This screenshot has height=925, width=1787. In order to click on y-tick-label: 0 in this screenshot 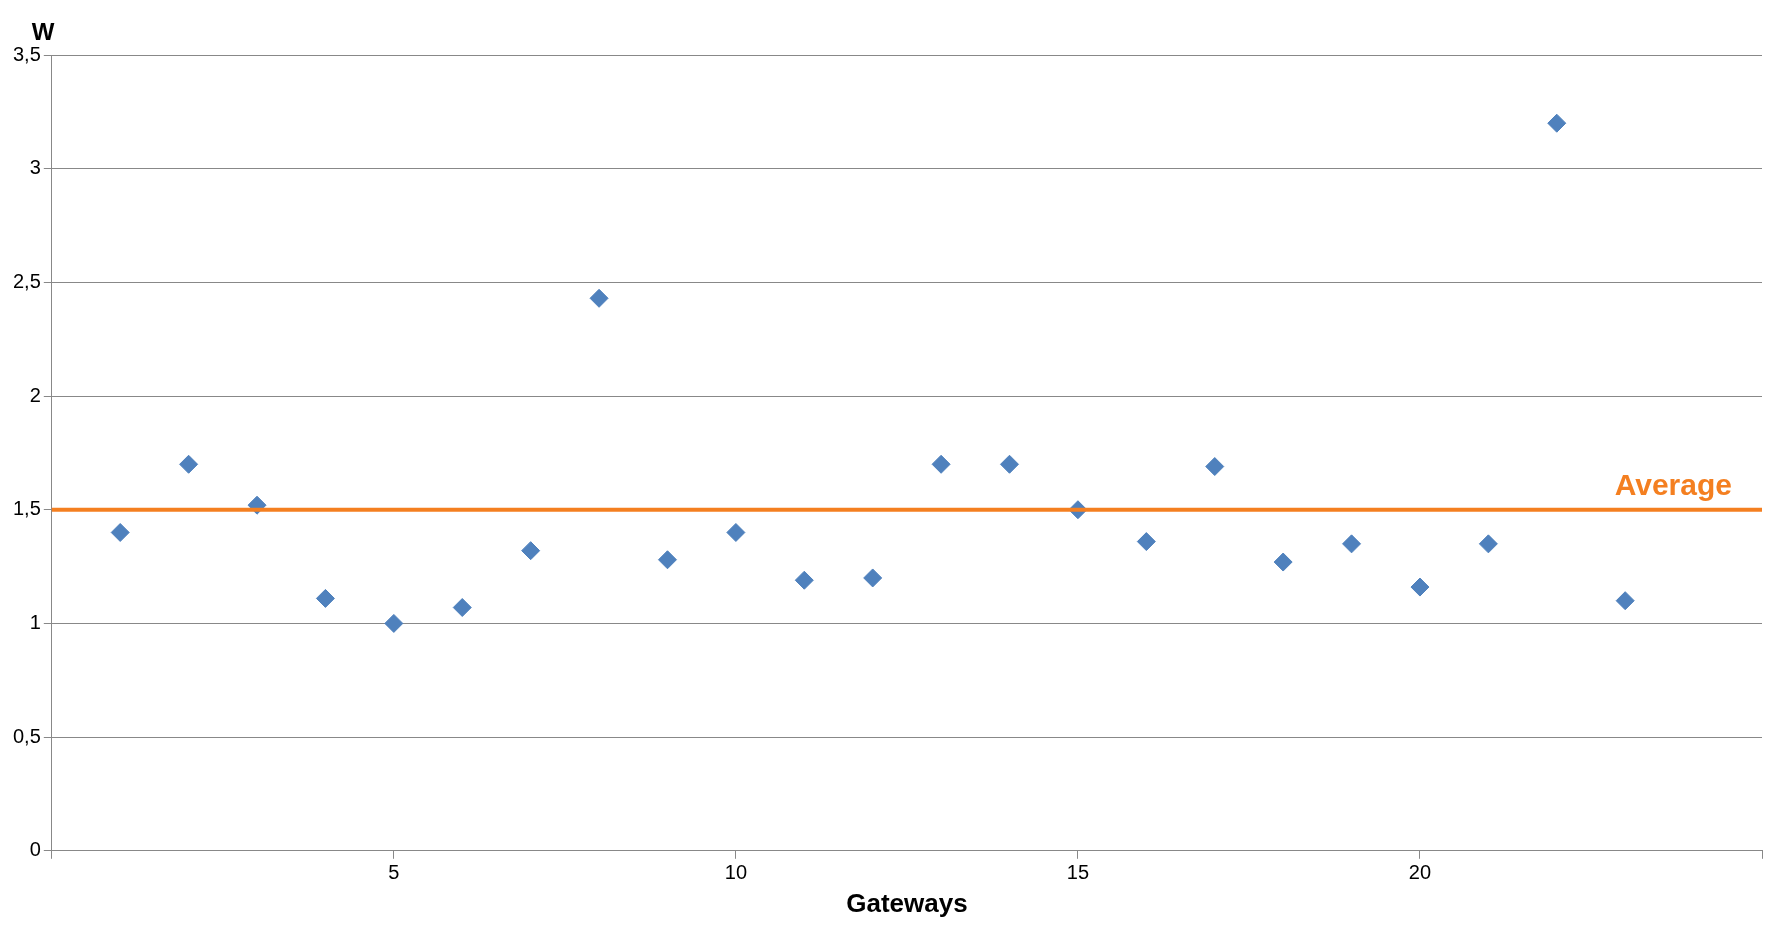, I will do `click(35, 849)`.